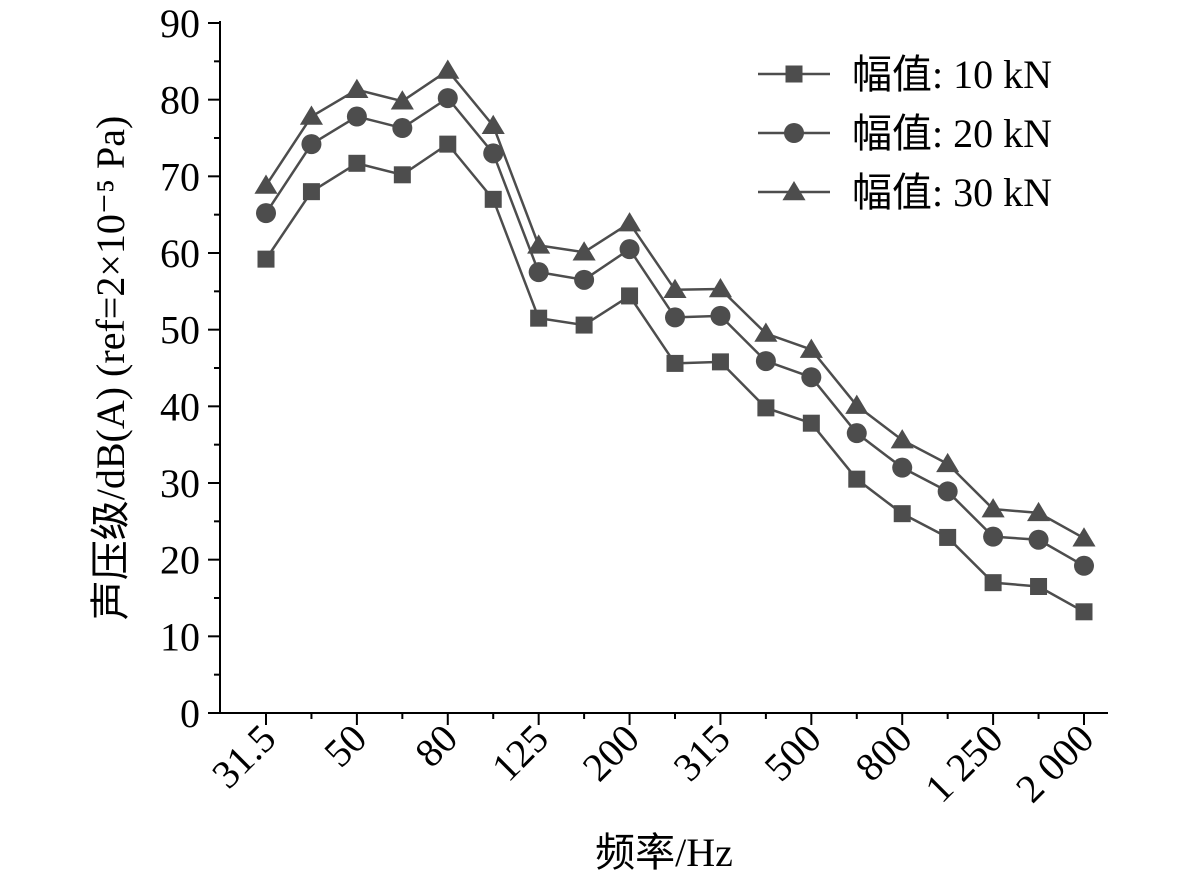 The width and height of the screenshot is (1181, 882). I want to click on x-tick-label: 31.5, so click(243, 756).